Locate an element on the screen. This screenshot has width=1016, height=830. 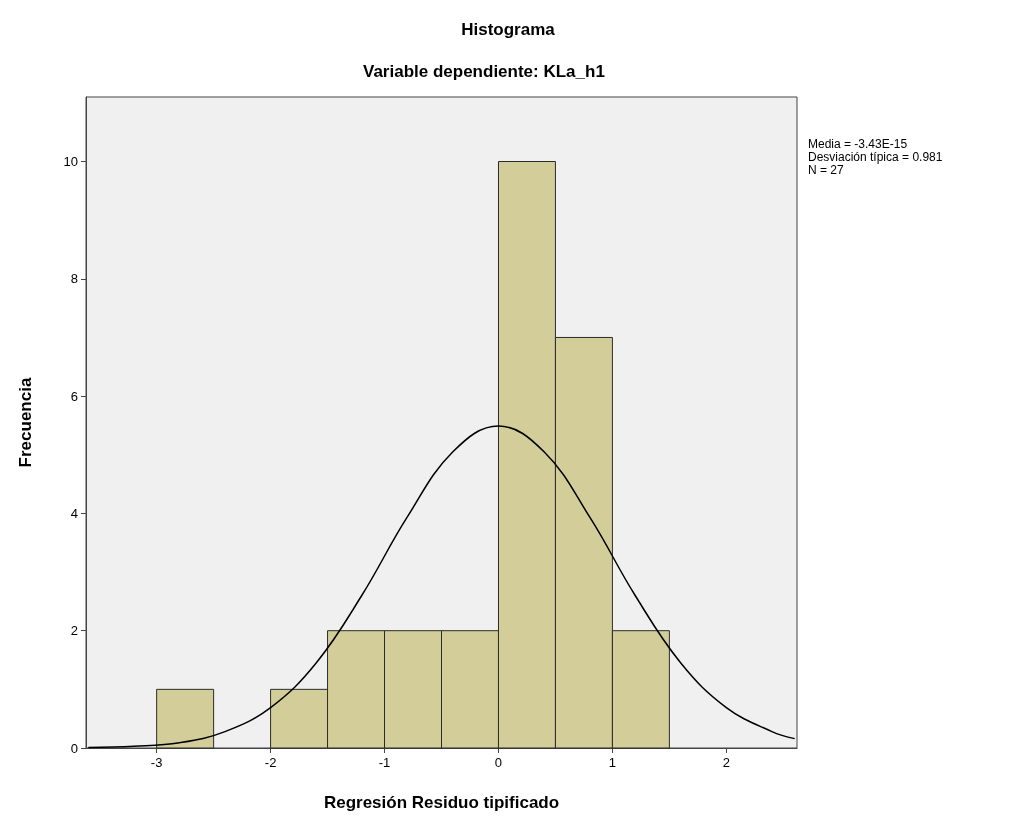
x-tick-label: 1 is located at coordinates (612, 762).